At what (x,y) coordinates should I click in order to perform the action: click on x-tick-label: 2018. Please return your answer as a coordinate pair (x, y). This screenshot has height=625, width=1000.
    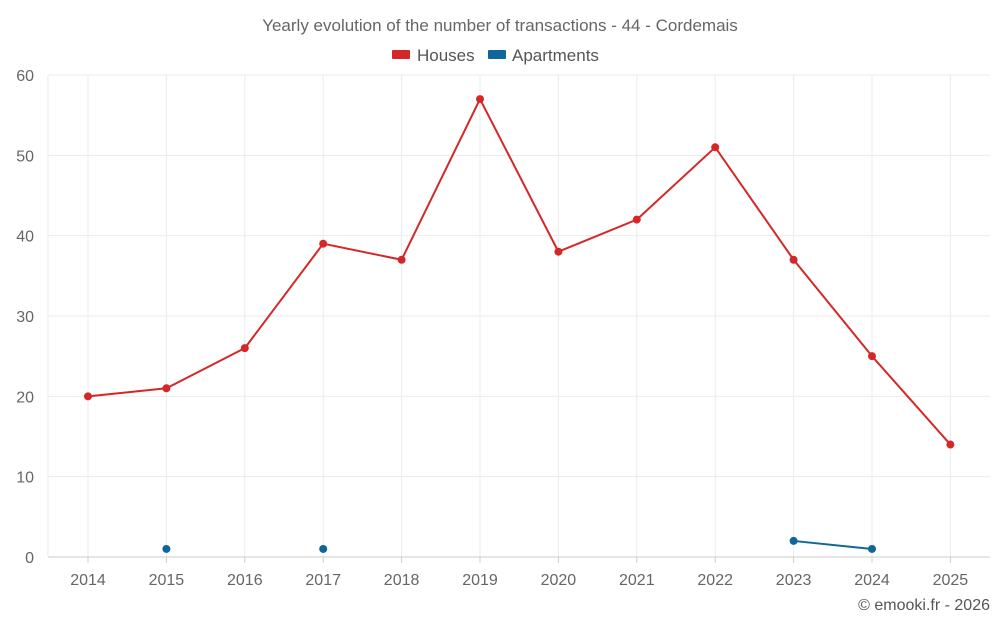
    Looking at the image, I should click on (402, 580).